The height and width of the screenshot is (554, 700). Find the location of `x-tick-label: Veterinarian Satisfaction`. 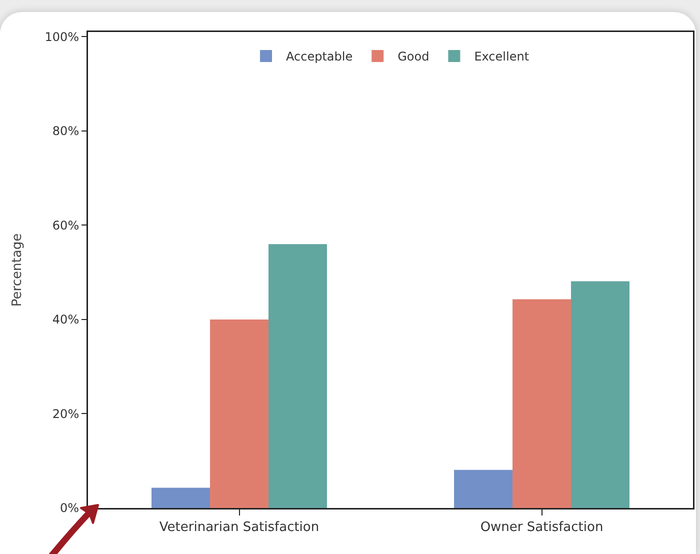

x-tick-label: Veterinarian Satisfaction is located at coordinates (239, 528).